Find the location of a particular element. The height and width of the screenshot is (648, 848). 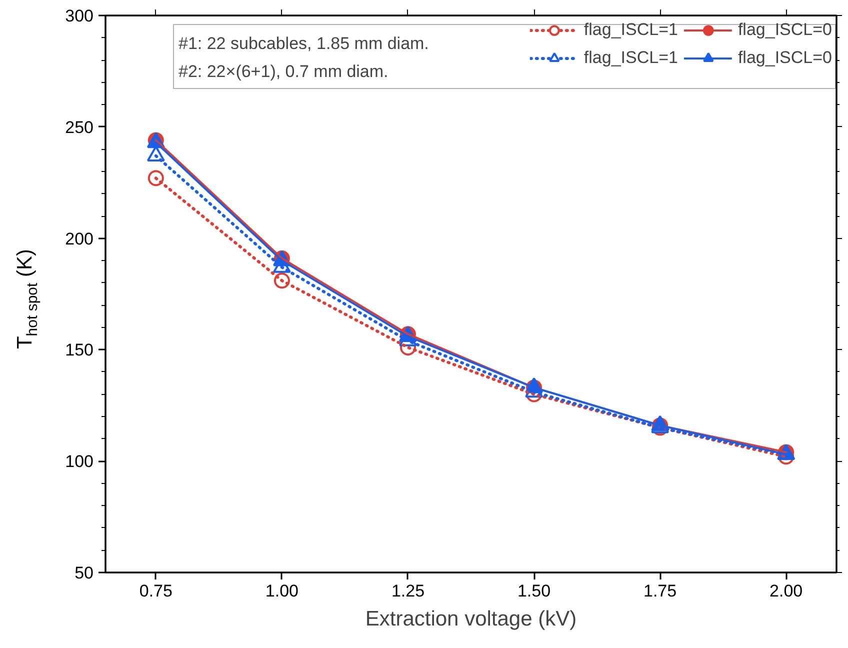

x-tick-label: 1.75 is located at coordinates (660, 591).